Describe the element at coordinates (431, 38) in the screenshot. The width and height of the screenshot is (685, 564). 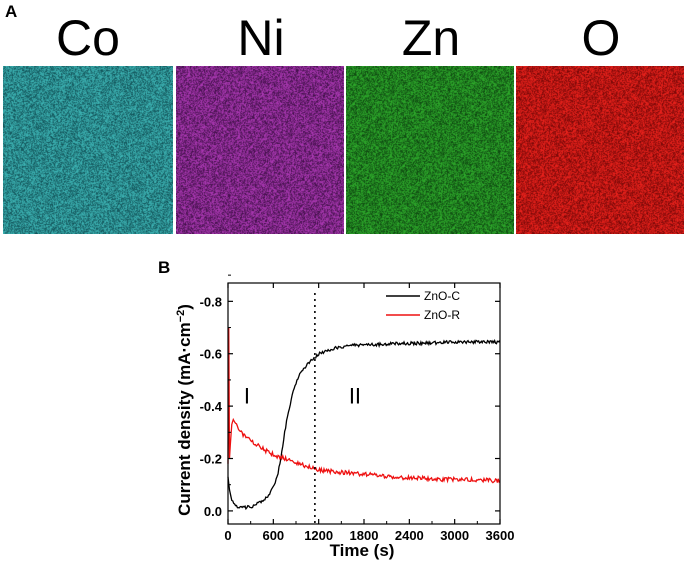
I see `element-title-zn: Zn` at that location.